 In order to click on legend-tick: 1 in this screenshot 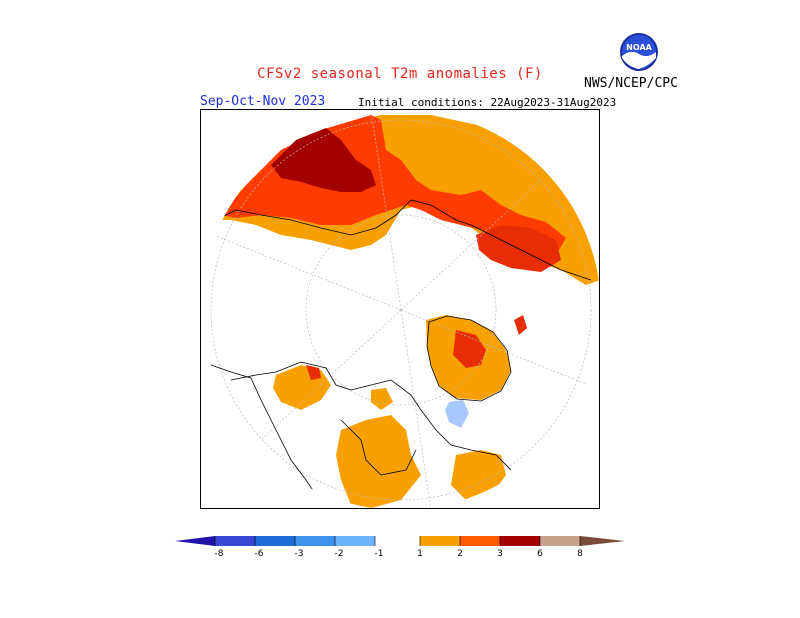, I will do `click(420, 554)`.